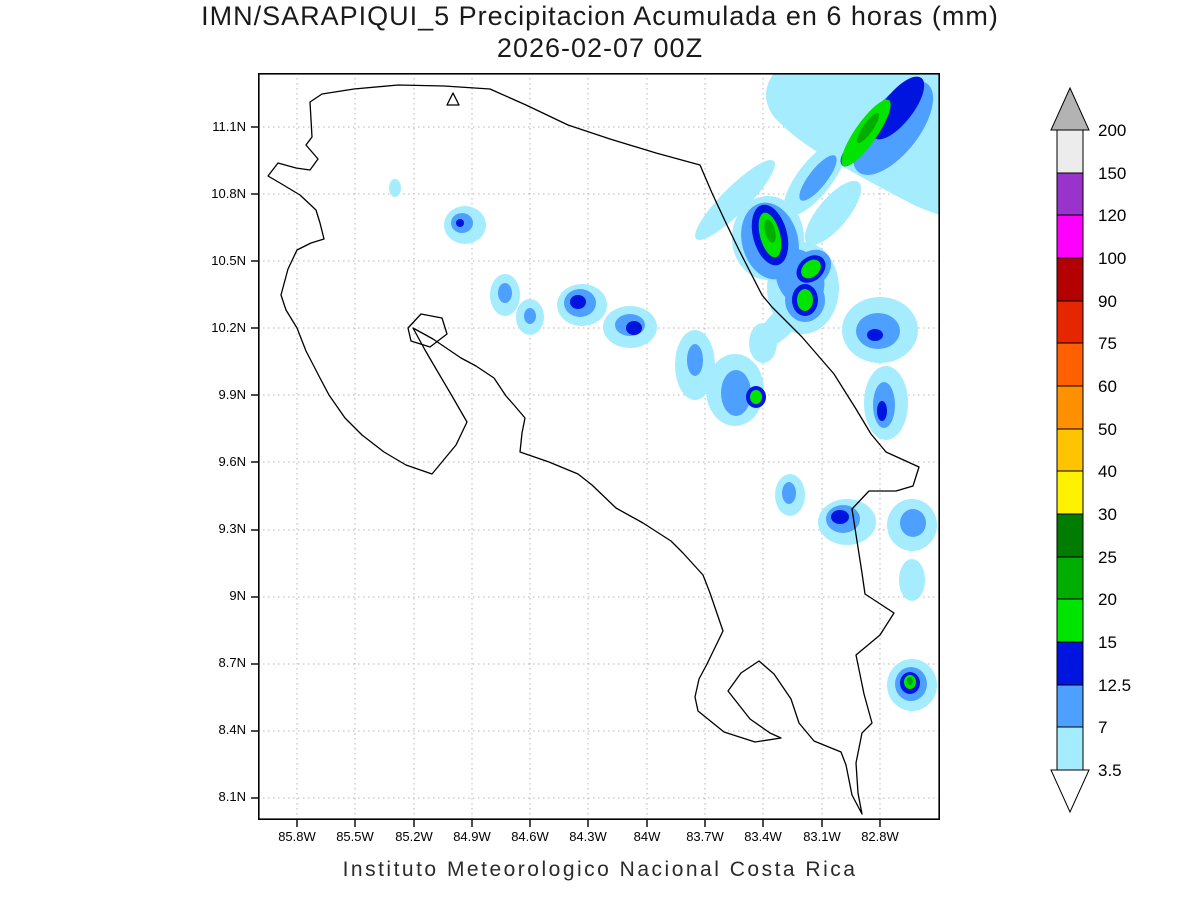 The image size is (1200, 900). What do you see at coordinates (232, 461) in the screenshot?
I see `lat-tick-label: 9.6N` at bounding box center [232, 461].